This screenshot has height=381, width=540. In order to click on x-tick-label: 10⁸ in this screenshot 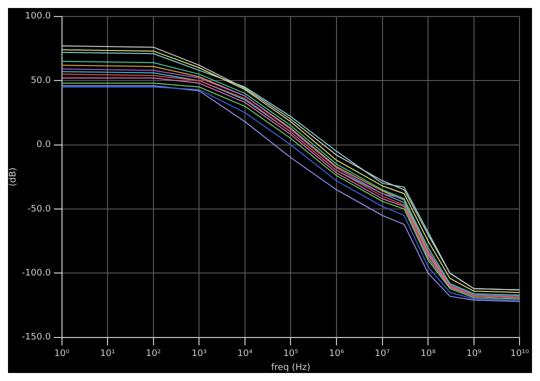, I will do `click(428, 354)`.